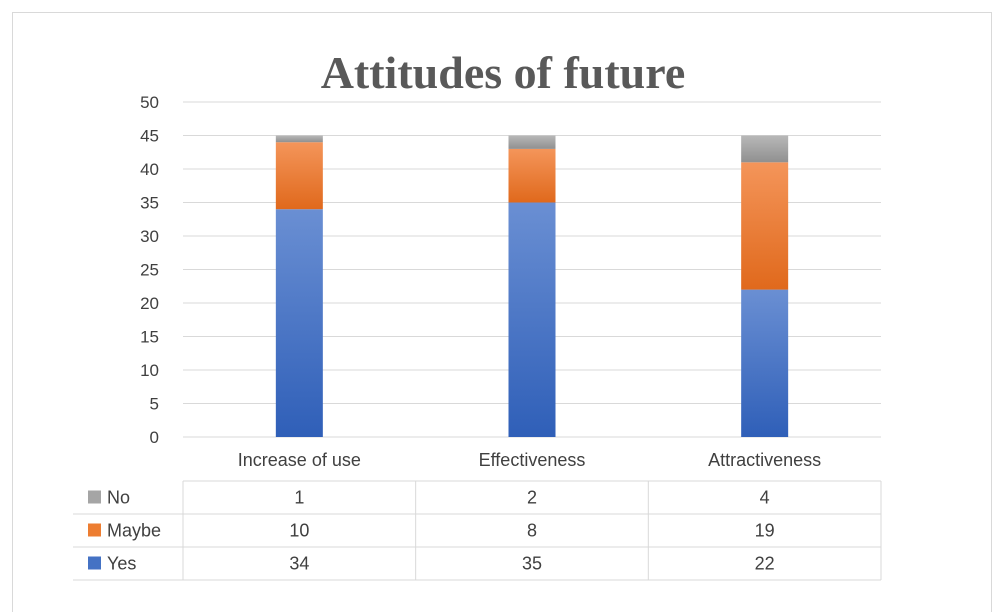  What do you see at coordinates (149, 370) in the screenshot?
I see `y-tick-label-10: 10` at bounding box center [149, 370].